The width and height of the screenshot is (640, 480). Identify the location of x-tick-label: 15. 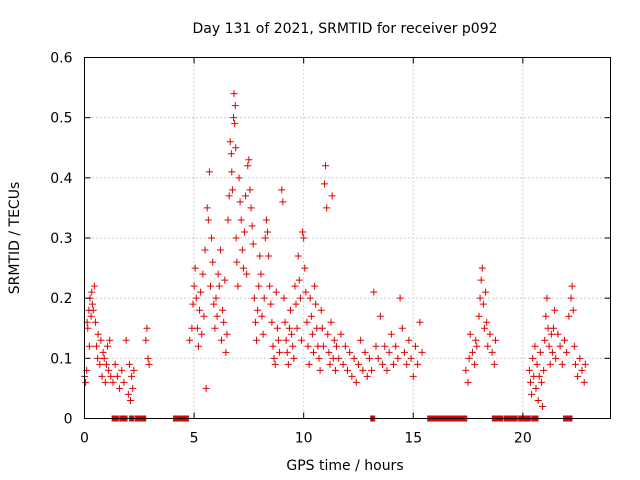
(413, 439).